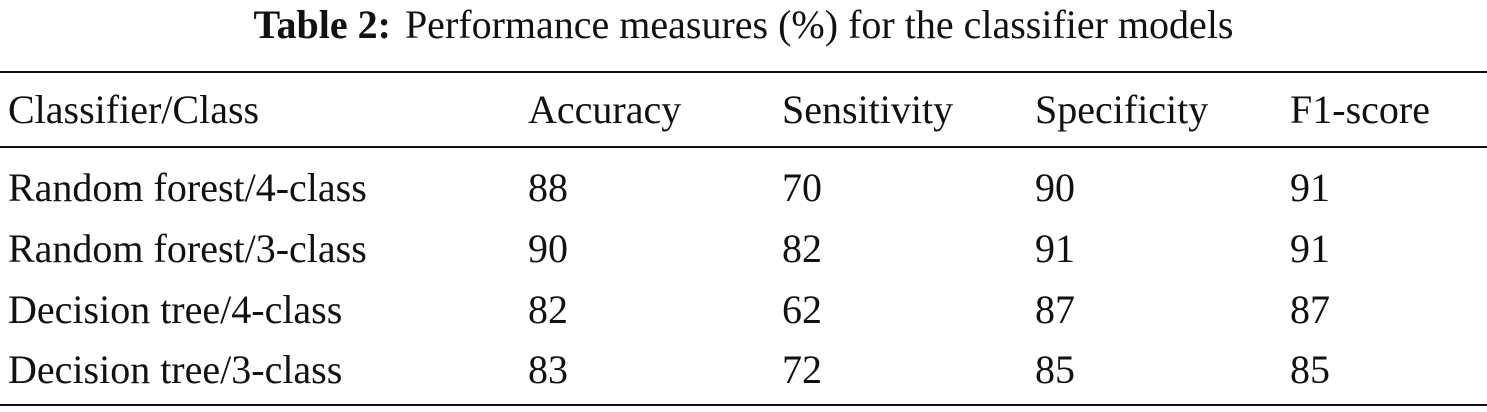 This screenshot has height=412, width=1487. What do you see at coordinates (802, 187) in the screenshot?
I see `table-cell: 70` at bounding box center [802, 187].